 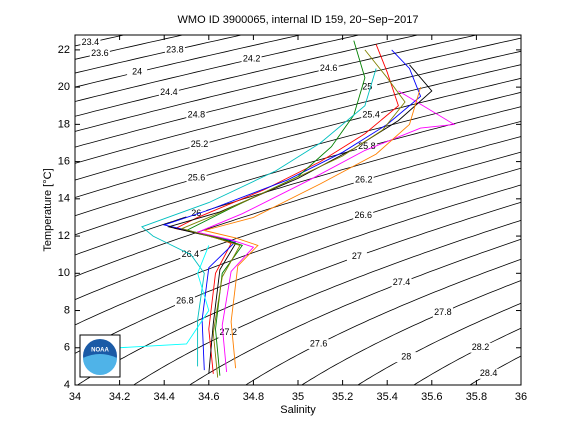 I want to click on contour-label: 24.2, so click(x=252, y=59).